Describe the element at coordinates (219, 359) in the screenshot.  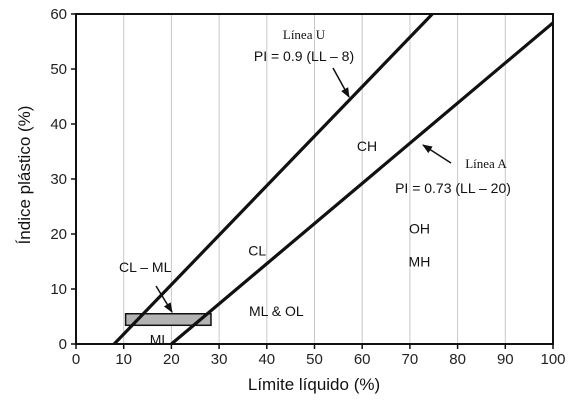
I see `x-tick-label: 30` at that location.